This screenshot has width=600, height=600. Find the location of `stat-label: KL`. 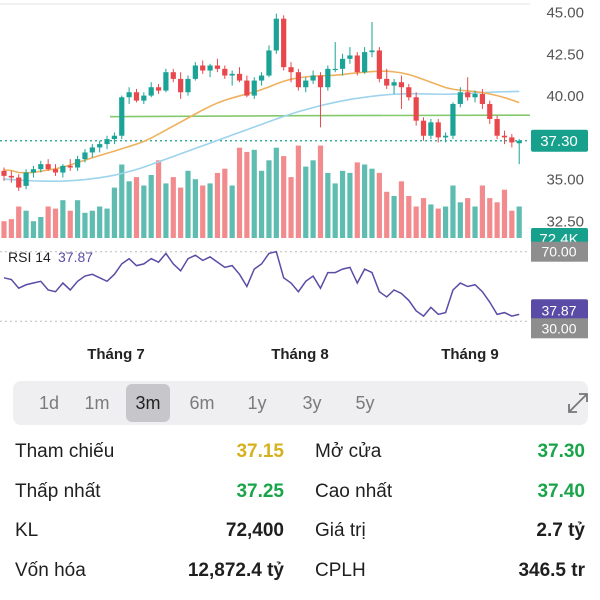

stat-label: KL is located at coordinates (27, 530).